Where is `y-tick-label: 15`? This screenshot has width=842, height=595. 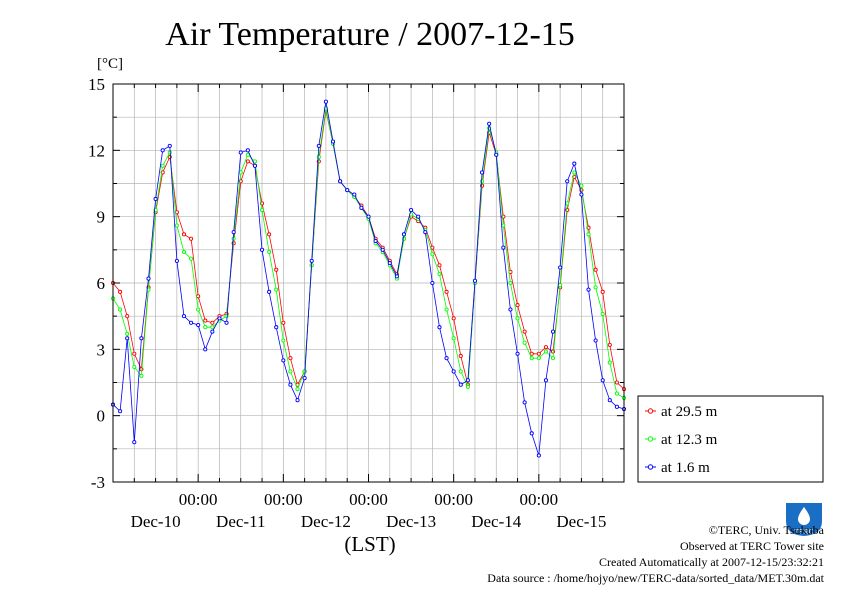 y-tick-label: 15 is located at coordinates (96, 84).